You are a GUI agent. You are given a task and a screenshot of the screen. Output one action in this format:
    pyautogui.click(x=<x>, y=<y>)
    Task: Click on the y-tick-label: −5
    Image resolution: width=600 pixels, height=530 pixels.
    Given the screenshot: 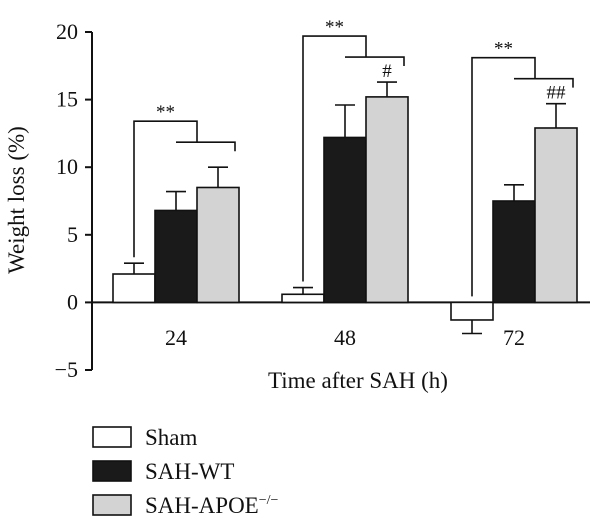 What is the action you would take?
    pyautogui.click(x=66, y=369)
    